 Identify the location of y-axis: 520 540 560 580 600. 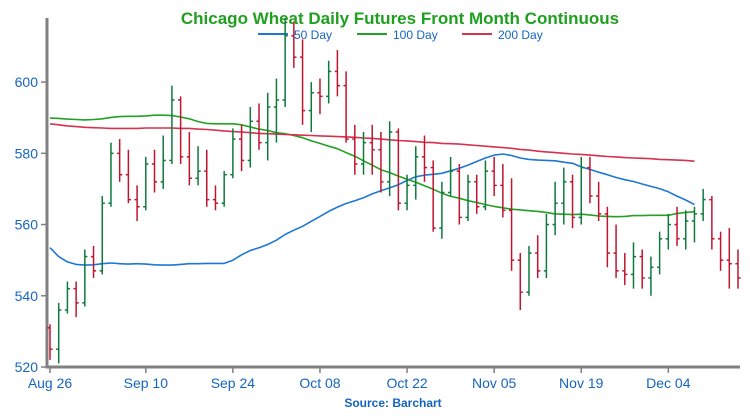
(32, 196).